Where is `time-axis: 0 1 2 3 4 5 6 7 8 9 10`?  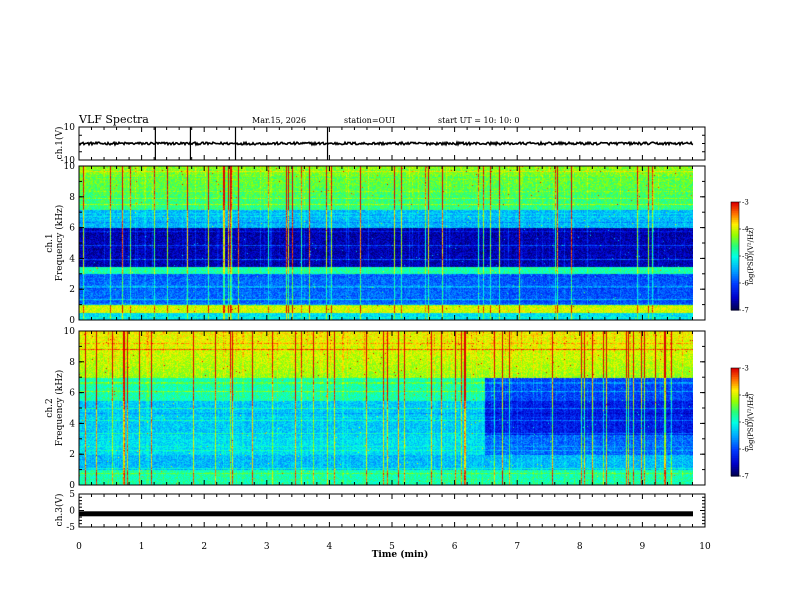
time-axis: 0 1 2 3 4 5 6 7 8 9 10 is located at coordinates (393, 547).